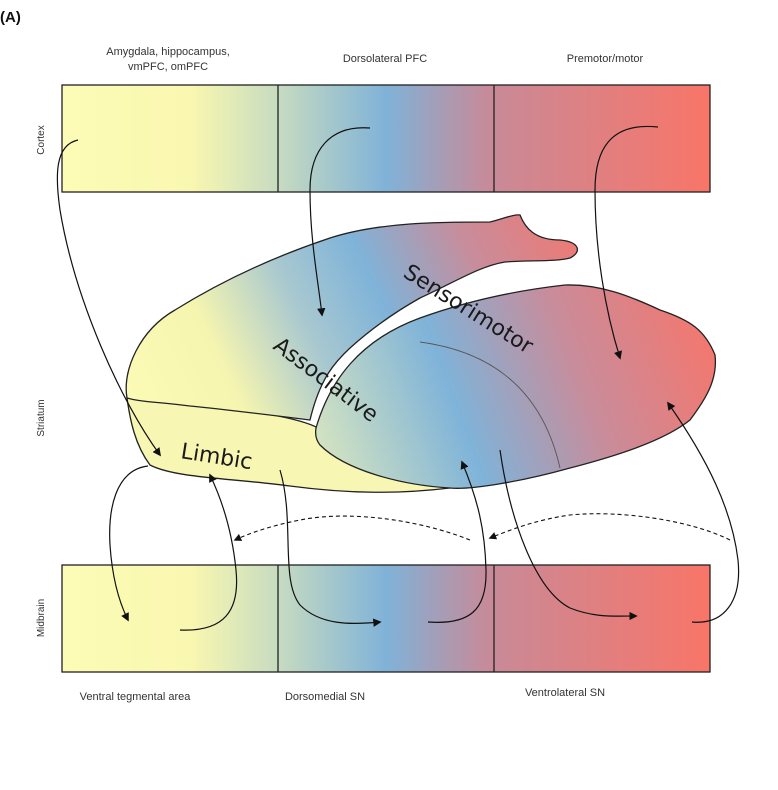 The image size is (778, 790). What do you see at coordinates (41, 618) in the screenshot?
I see `side-label-midbrain: Midbrain` at bounding box center [41, 618].